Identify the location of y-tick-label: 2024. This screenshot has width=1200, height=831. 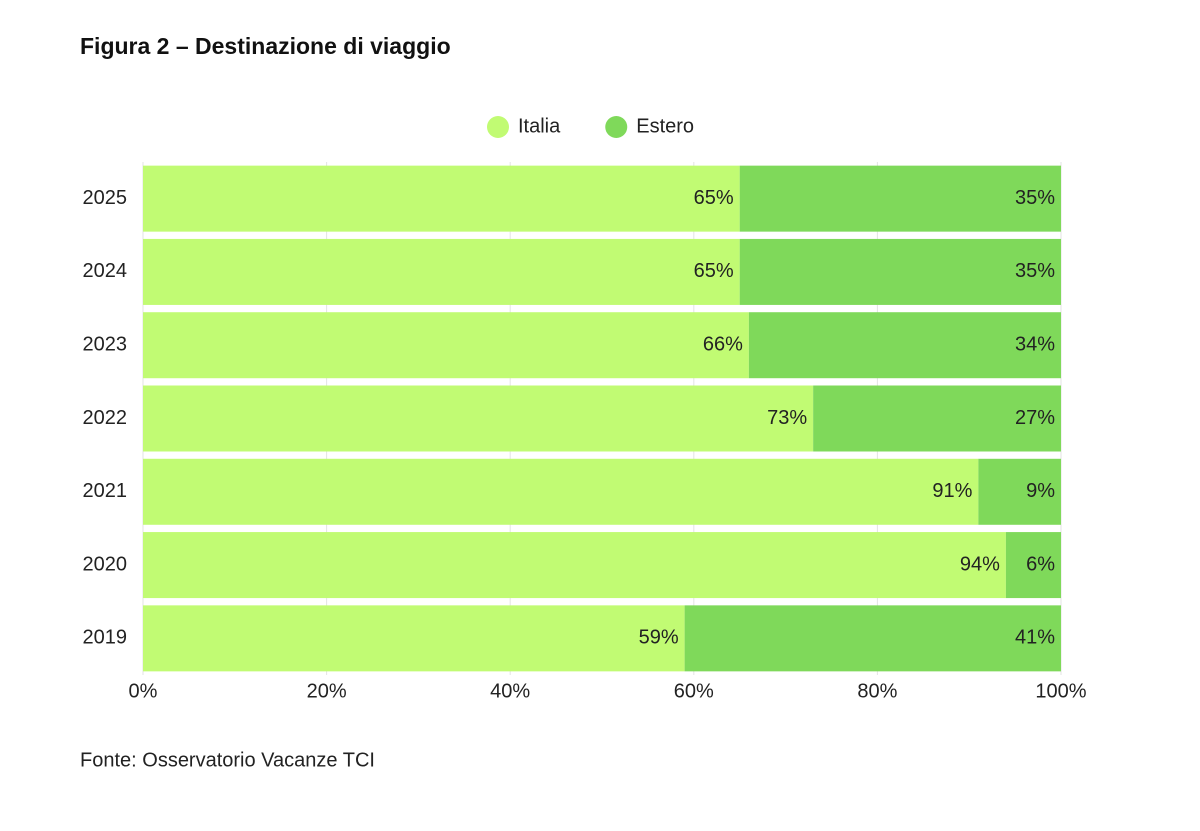
(105, 271).